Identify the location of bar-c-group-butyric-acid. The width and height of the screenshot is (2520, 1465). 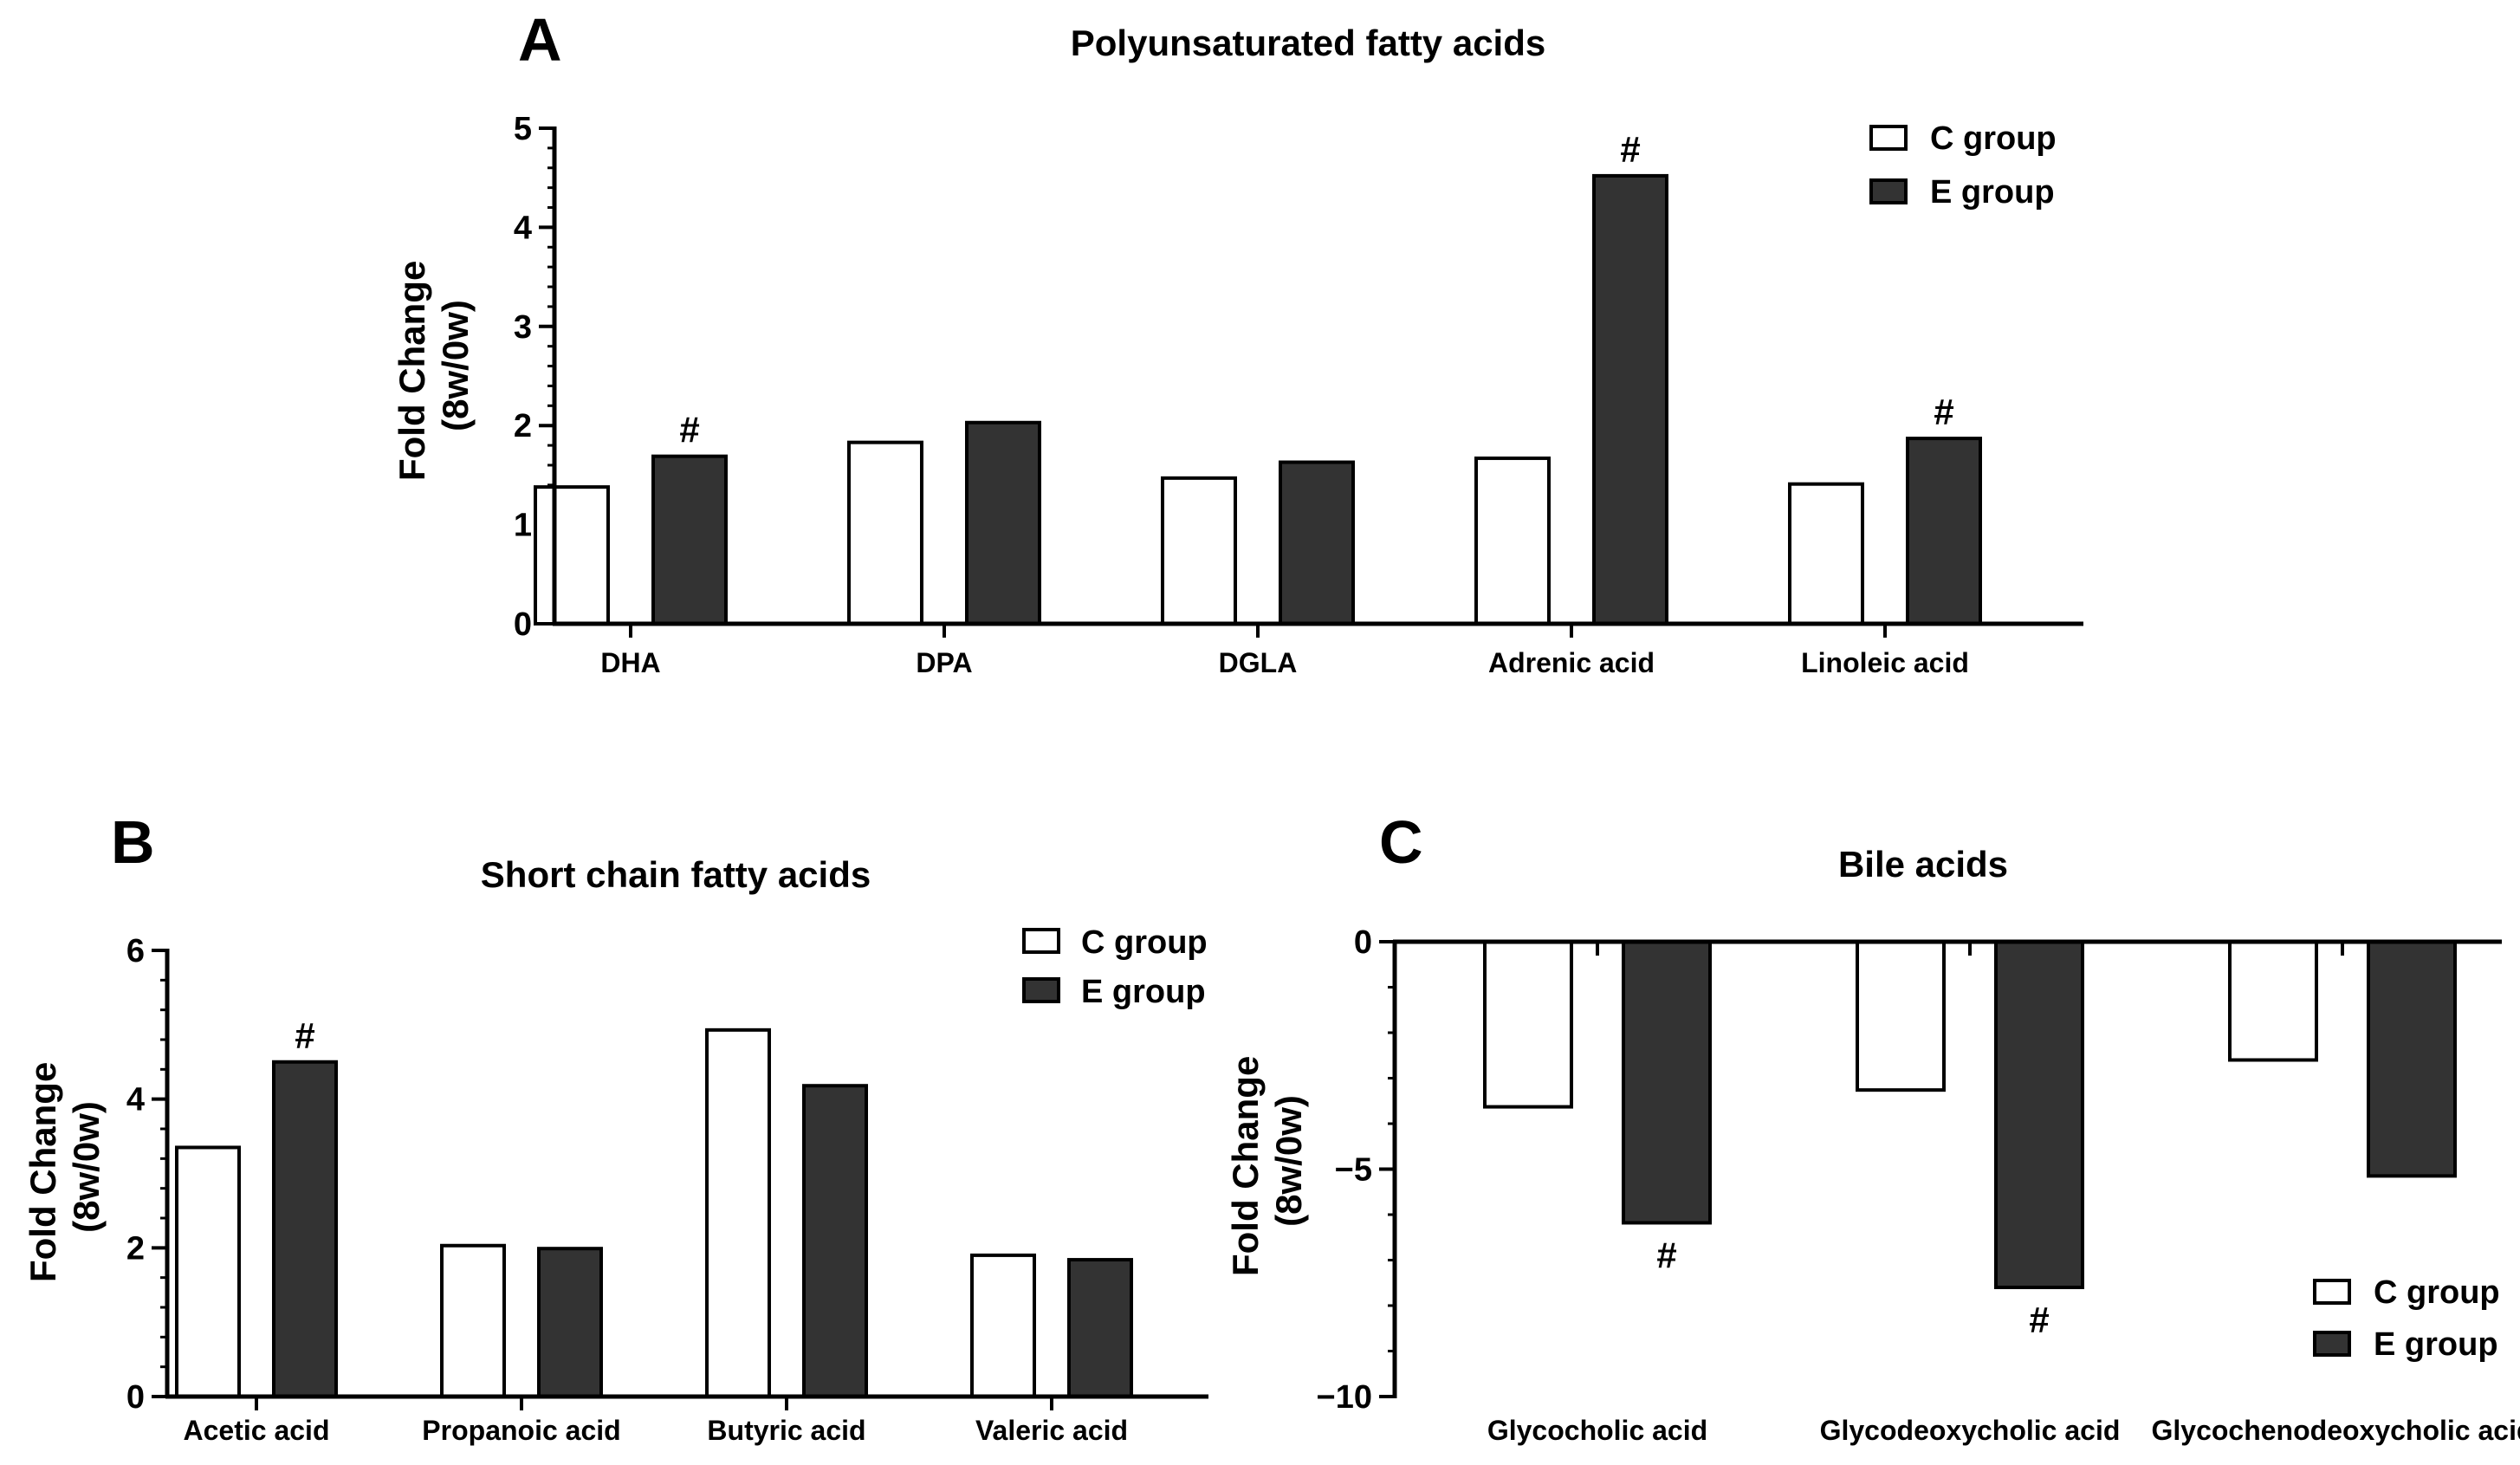
(738, 1212).